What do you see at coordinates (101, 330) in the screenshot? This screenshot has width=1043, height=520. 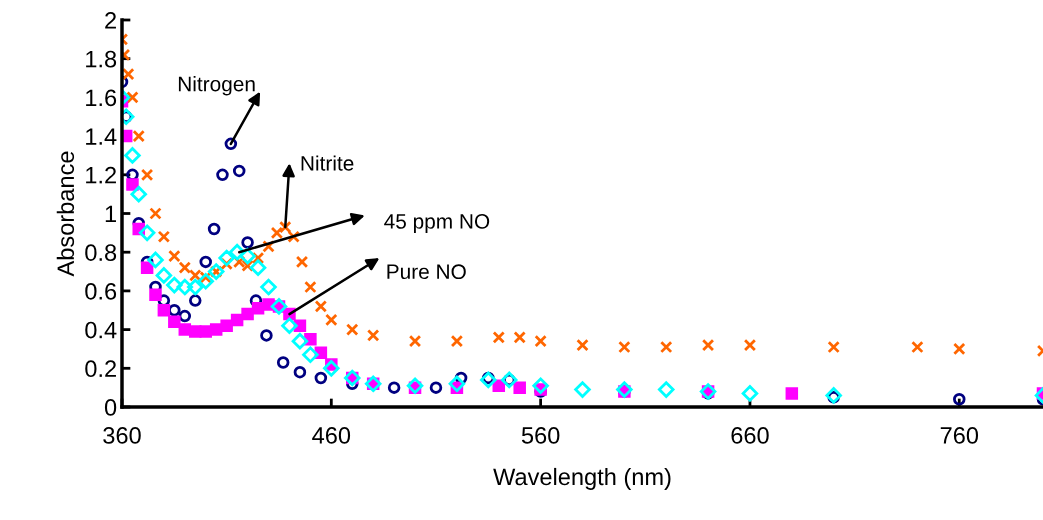 I see `y-tick-label: 0.4` at bounding box center [101, 330].